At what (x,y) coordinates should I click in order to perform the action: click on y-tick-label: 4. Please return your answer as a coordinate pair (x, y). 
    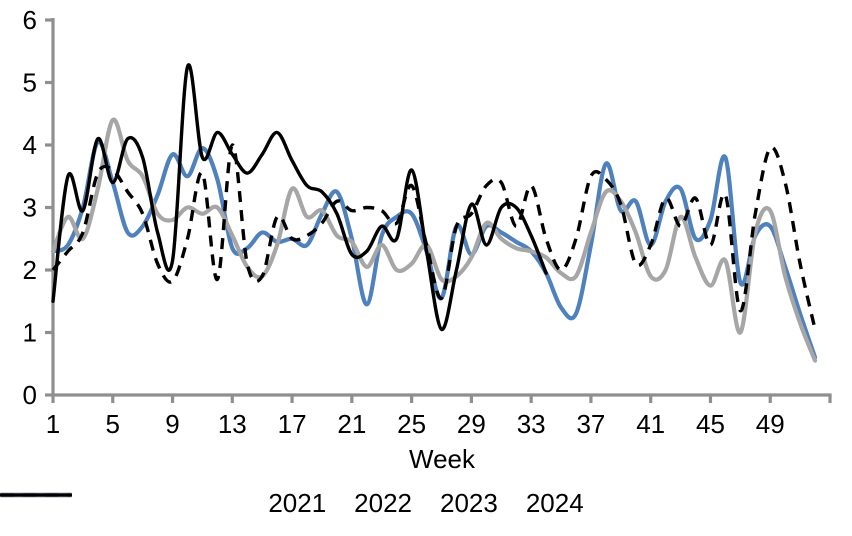
    Looking at the image, I should click on (30, 145).